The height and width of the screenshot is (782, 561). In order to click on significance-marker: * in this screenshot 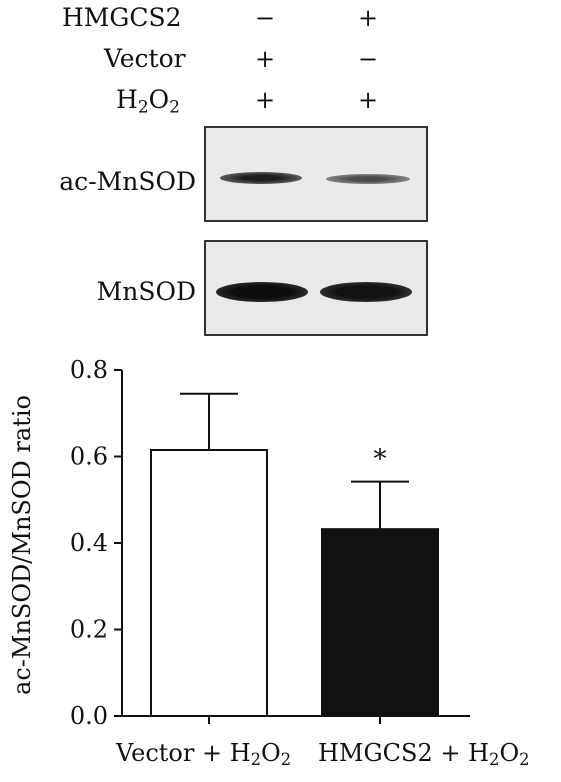, I will do `click(380, 460)`.